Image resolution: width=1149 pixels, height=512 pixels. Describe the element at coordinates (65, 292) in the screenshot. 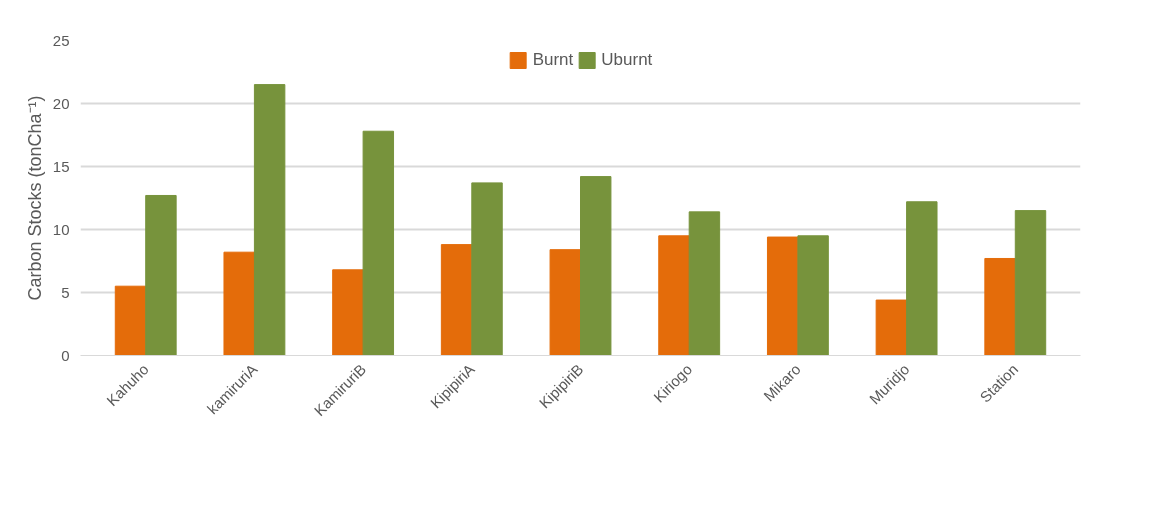

I see `y-tick-label: 5` at that location.